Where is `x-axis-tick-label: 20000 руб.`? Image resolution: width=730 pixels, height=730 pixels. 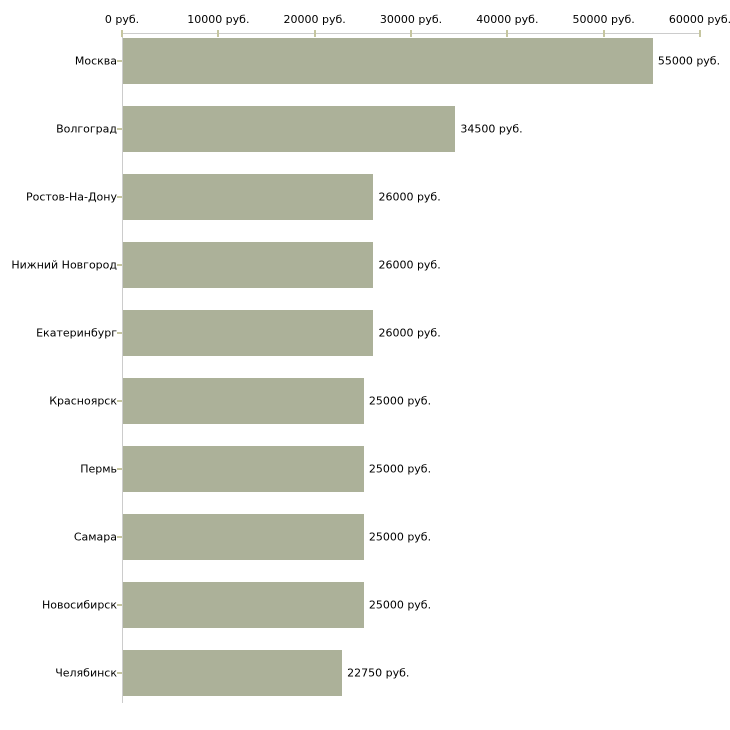
x-axis-tick-label: 20000 руб. is located at coordinates (314, 19).